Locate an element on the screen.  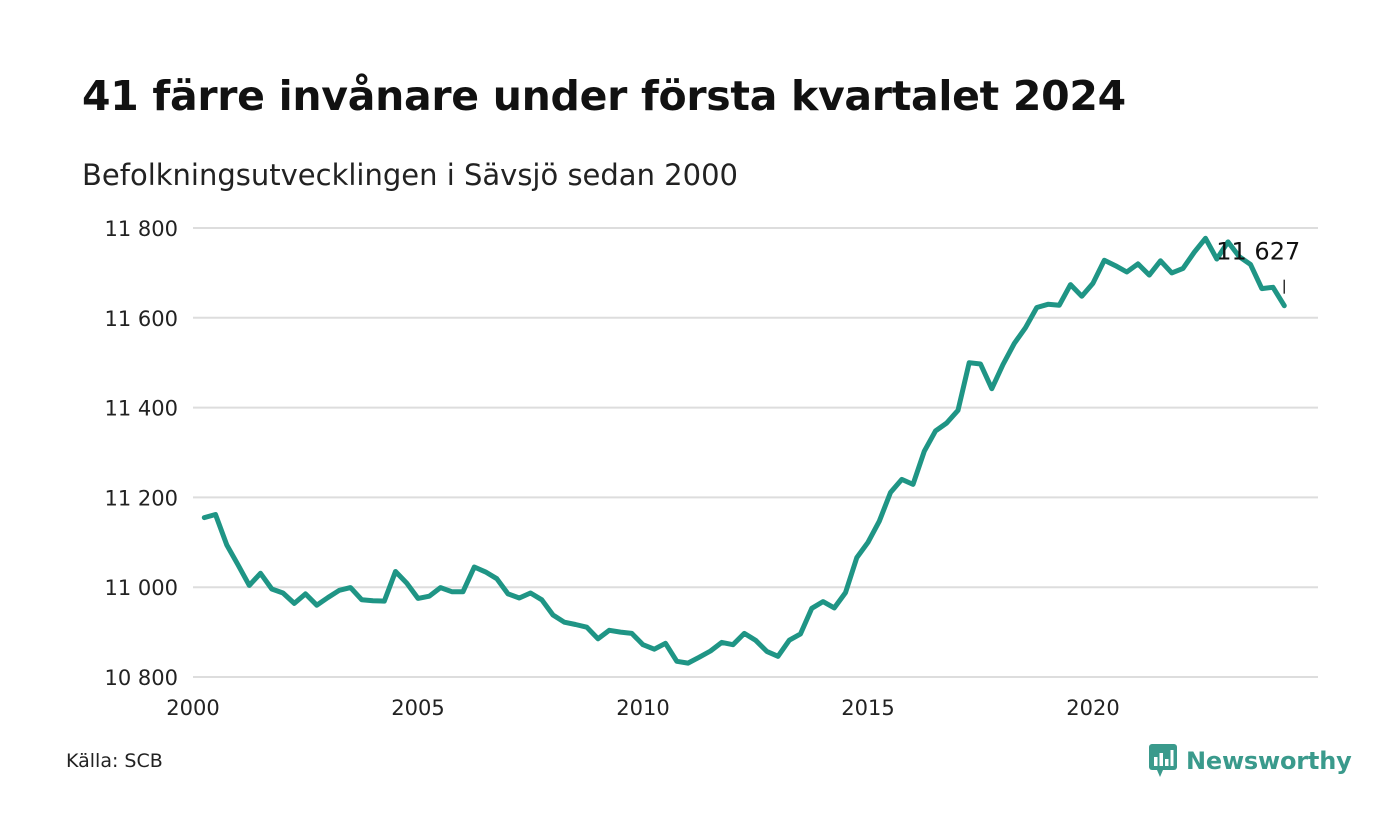
y-tick-label: 11 200 is located at coordinates (141, 498).